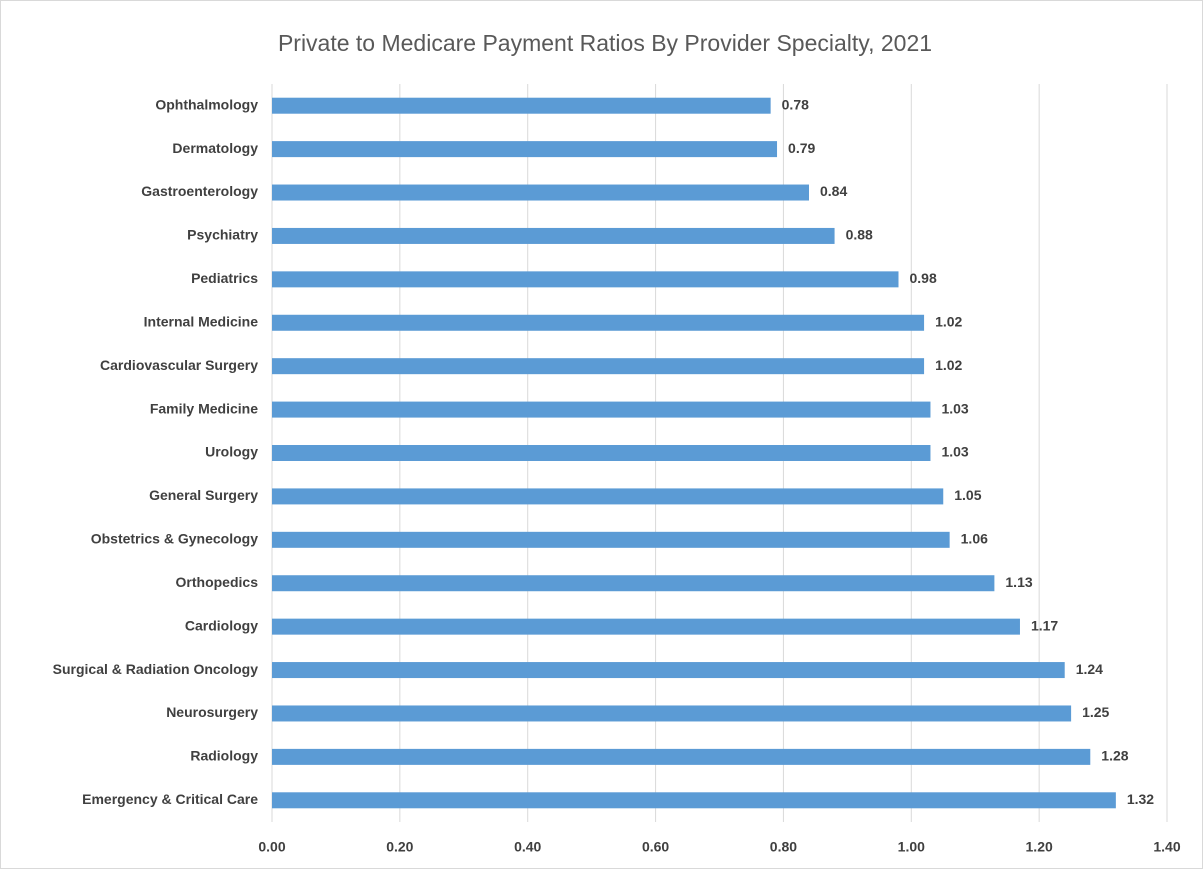 The height and width of the screenshot is (869, 1203). I want to click on y-tick-label: Psychiatry, so click(222, 235).